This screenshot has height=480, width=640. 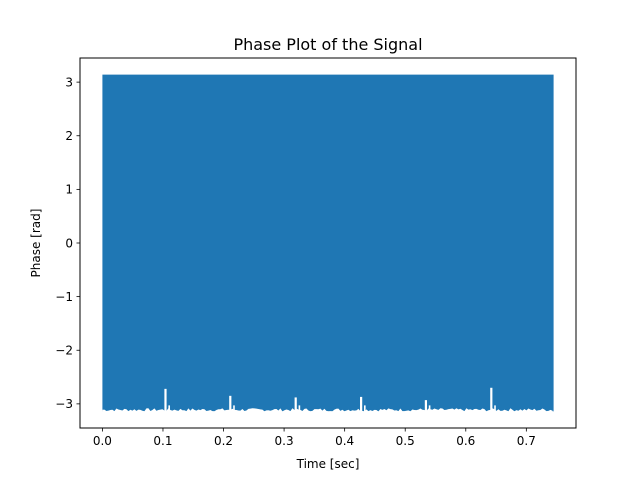 What do you see at coordinates (465, 441) in the screenshot?
I see `x-tick-label: 0.6` at bounding box center [465, 441].